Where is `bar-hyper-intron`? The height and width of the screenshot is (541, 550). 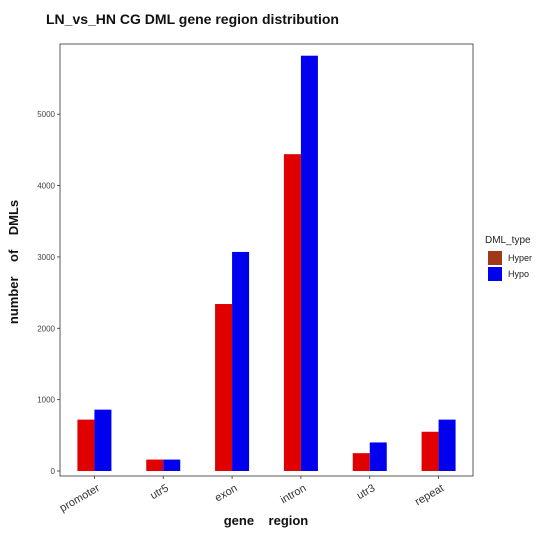
bar-hyper-intron is located at coordinates (292, 312).